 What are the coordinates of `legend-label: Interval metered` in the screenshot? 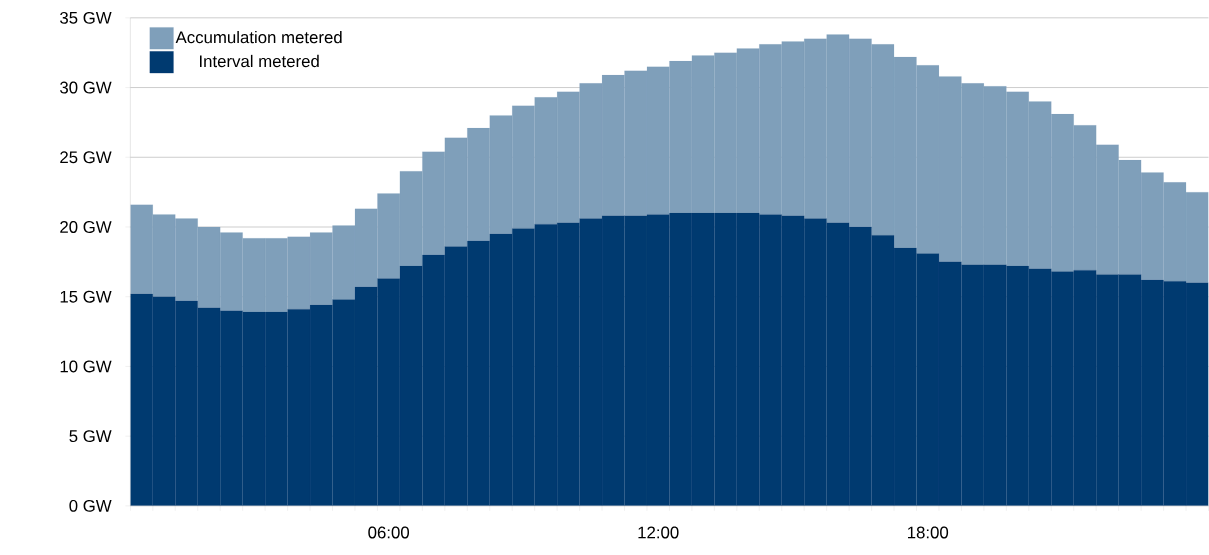 It's located at (259, 60).